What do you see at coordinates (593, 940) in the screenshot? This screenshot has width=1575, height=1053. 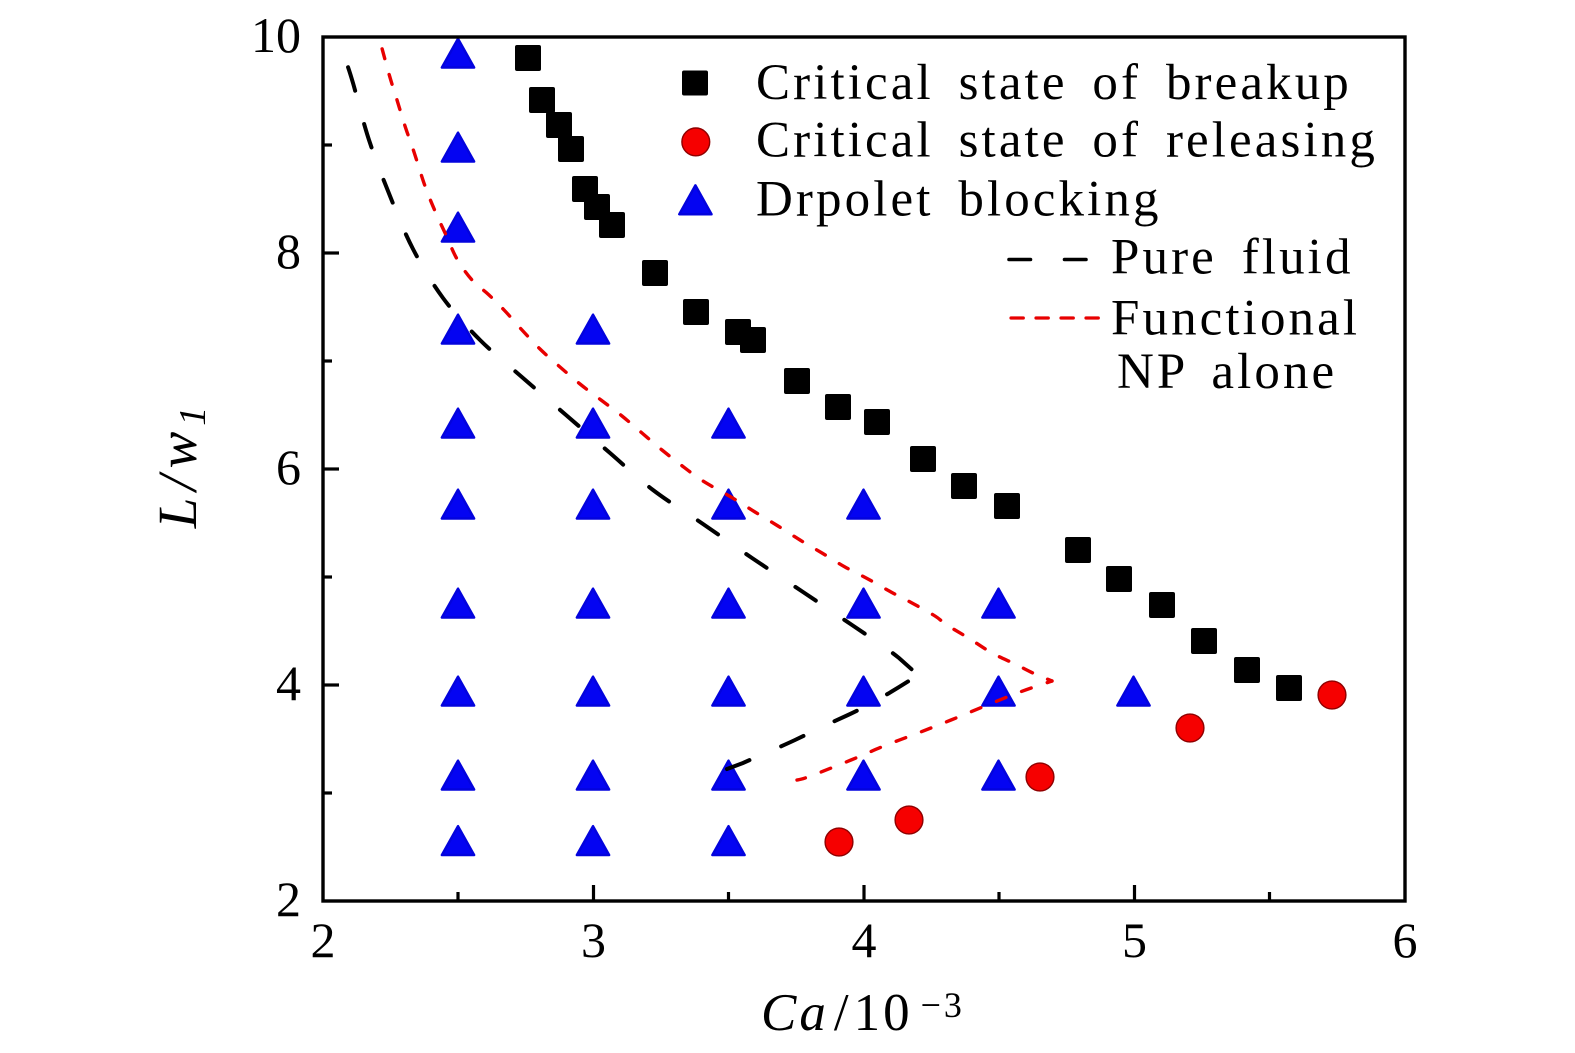 I see `svg-text: 3` at bounding box center [593, 940].